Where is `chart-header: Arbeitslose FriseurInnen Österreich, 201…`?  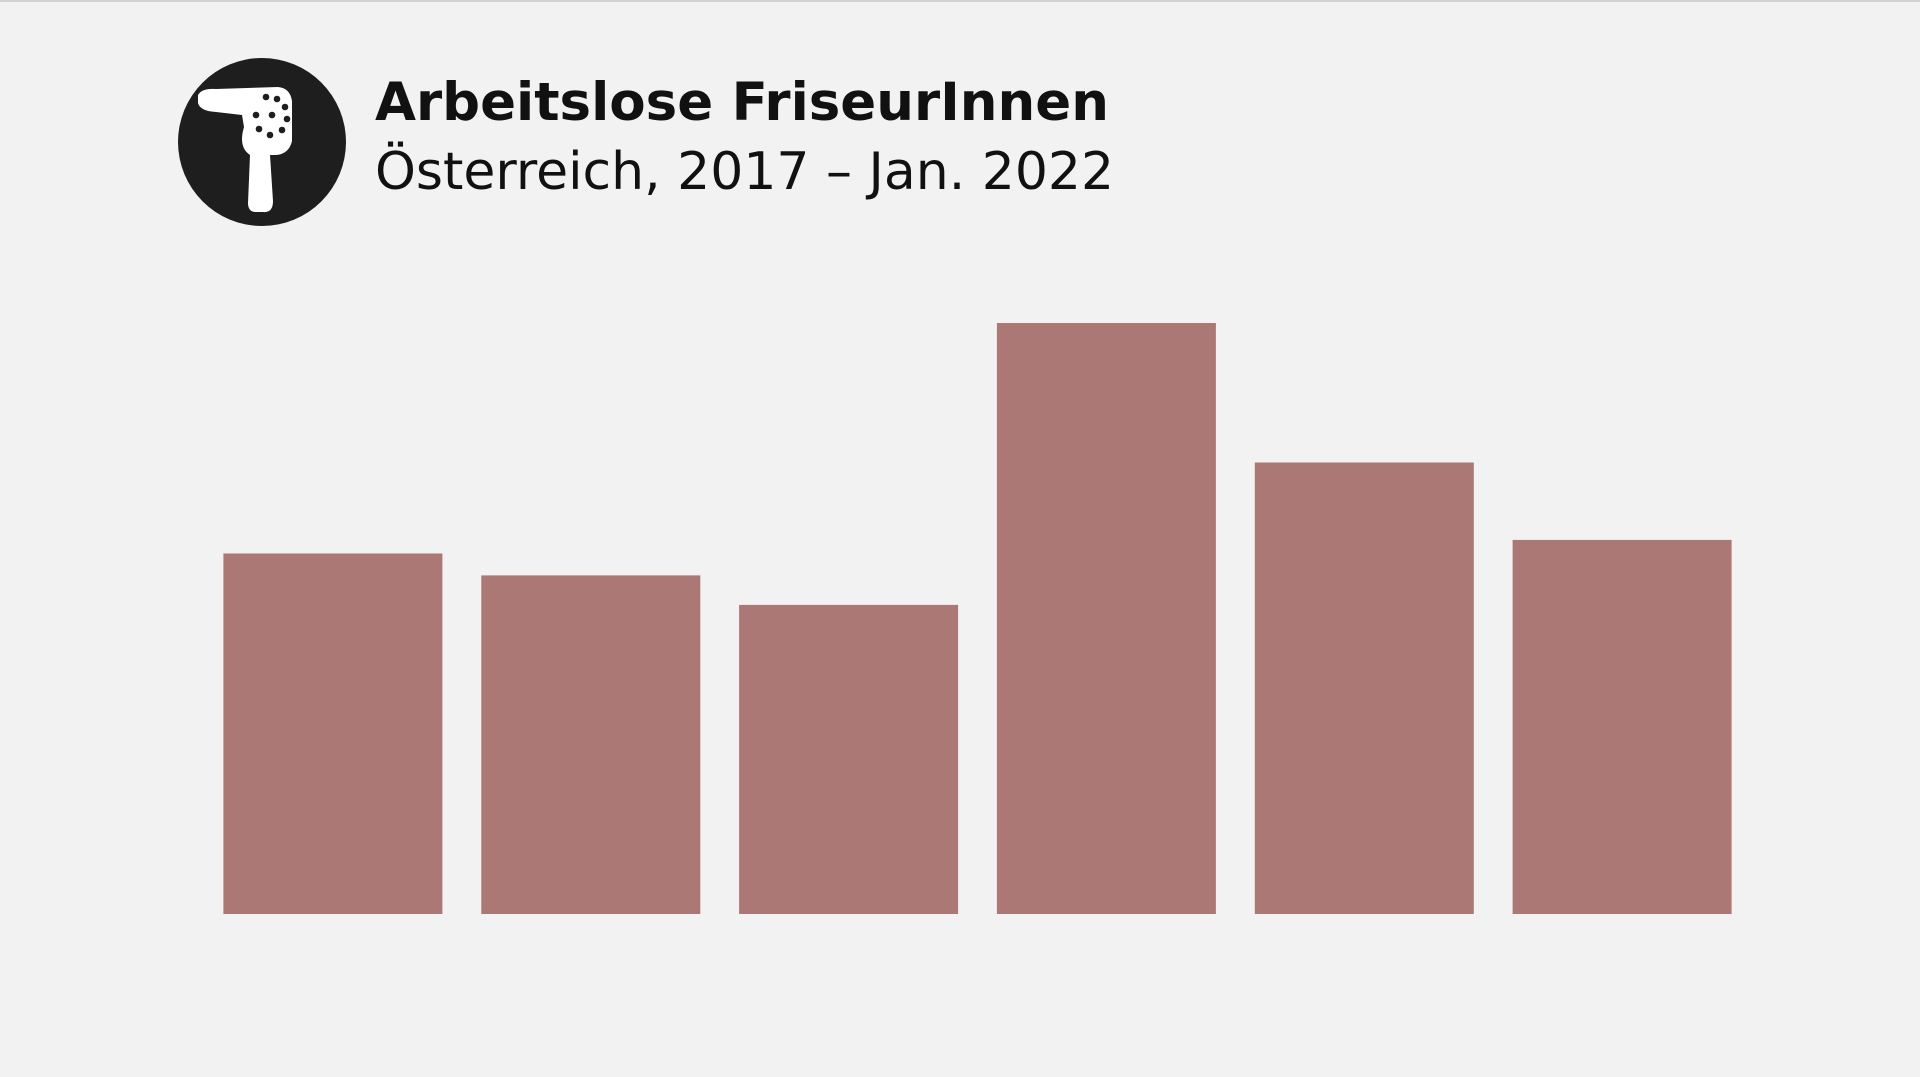
chart-header: Arbeitslose FriseurInnen Österreich, 201… is located at coordinates (646, 142).